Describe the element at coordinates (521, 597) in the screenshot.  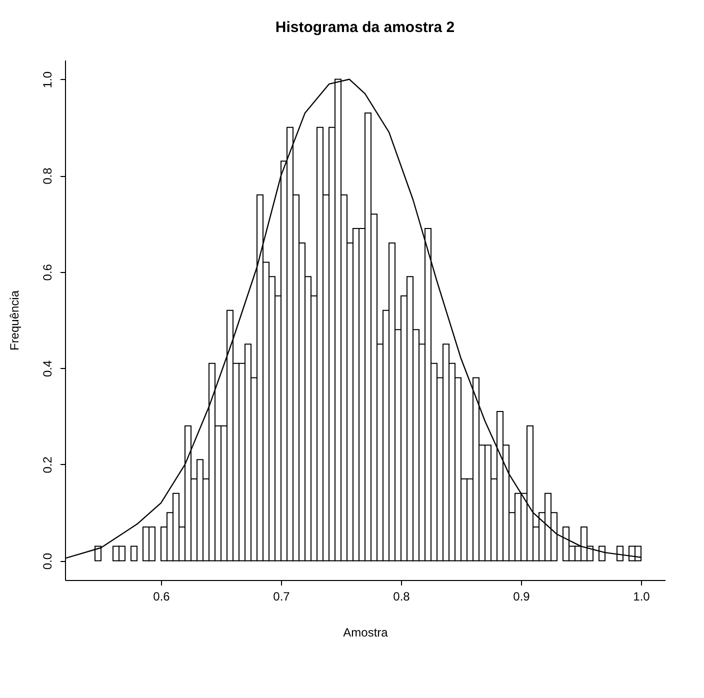
I see `x-tick-label: 0.9` at that location.